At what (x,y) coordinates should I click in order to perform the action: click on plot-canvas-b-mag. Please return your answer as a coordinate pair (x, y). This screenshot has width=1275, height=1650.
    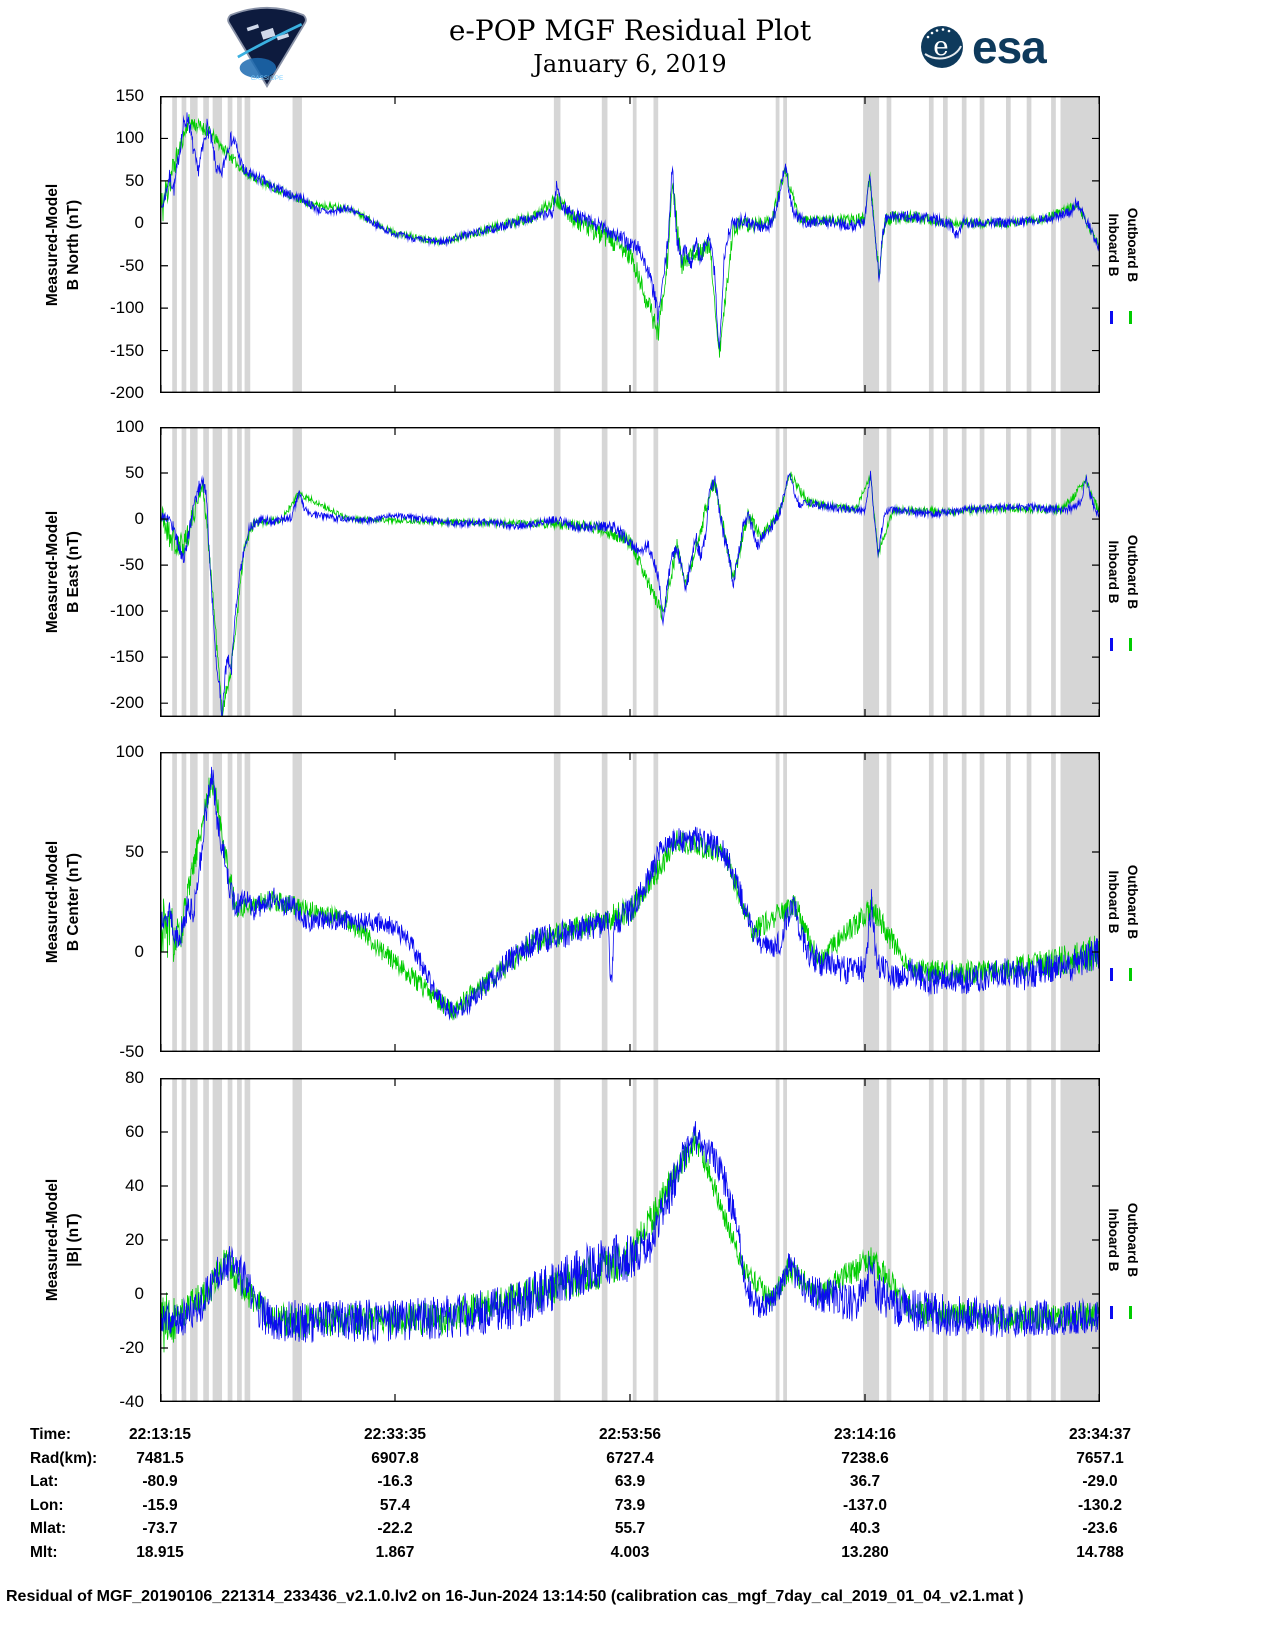
    Looking at the image, I should click on (630, 1240).